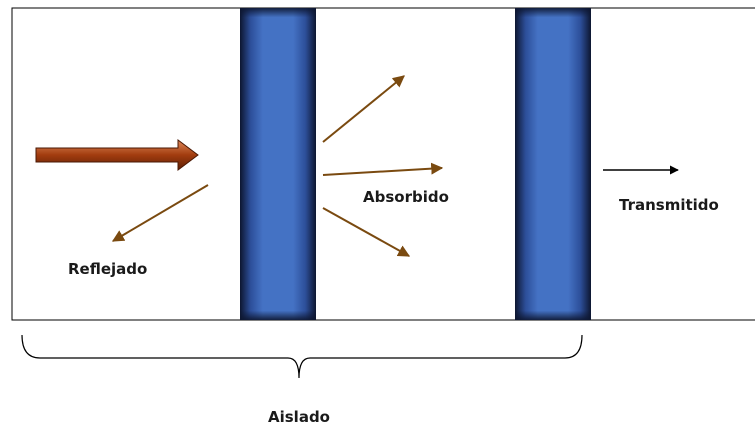 The width and height of the screenshot is (755, 425). Describe the element at coordinates (299, 416) in the screenshot. I see `insulated-label: Aislado` at that location.